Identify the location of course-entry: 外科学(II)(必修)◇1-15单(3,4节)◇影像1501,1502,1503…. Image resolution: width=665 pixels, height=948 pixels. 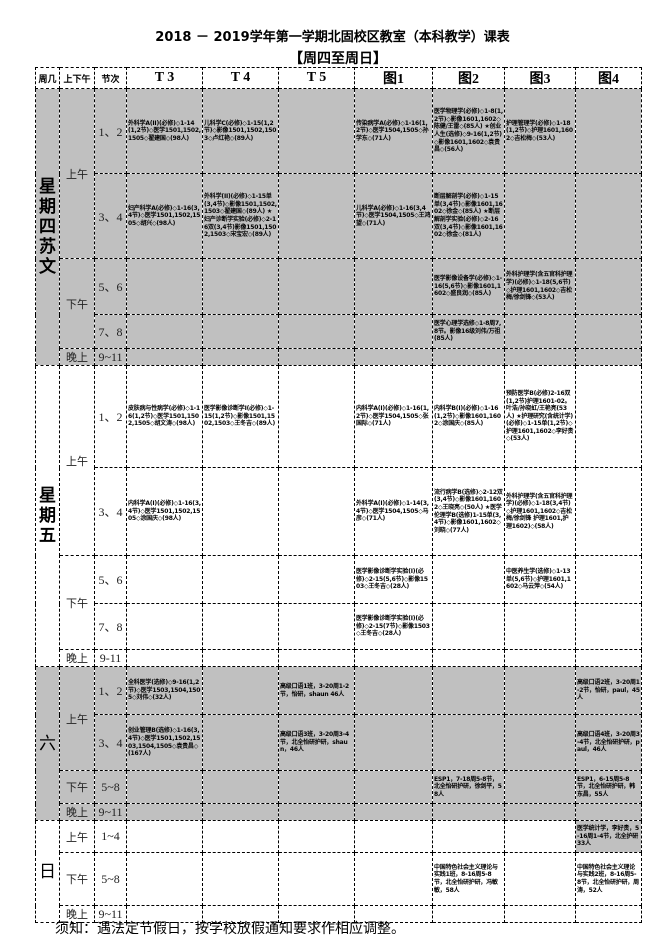
(240, 216).